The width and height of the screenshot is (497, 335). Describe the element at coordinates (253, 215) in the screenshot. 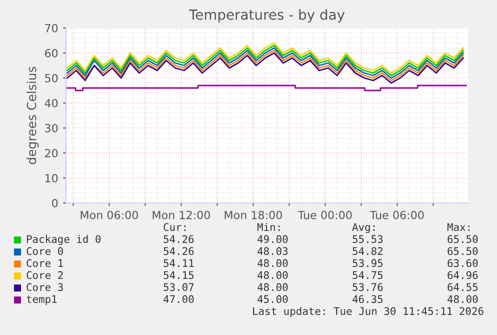

I see `x-tick-label: Mon 18:00` at that location.